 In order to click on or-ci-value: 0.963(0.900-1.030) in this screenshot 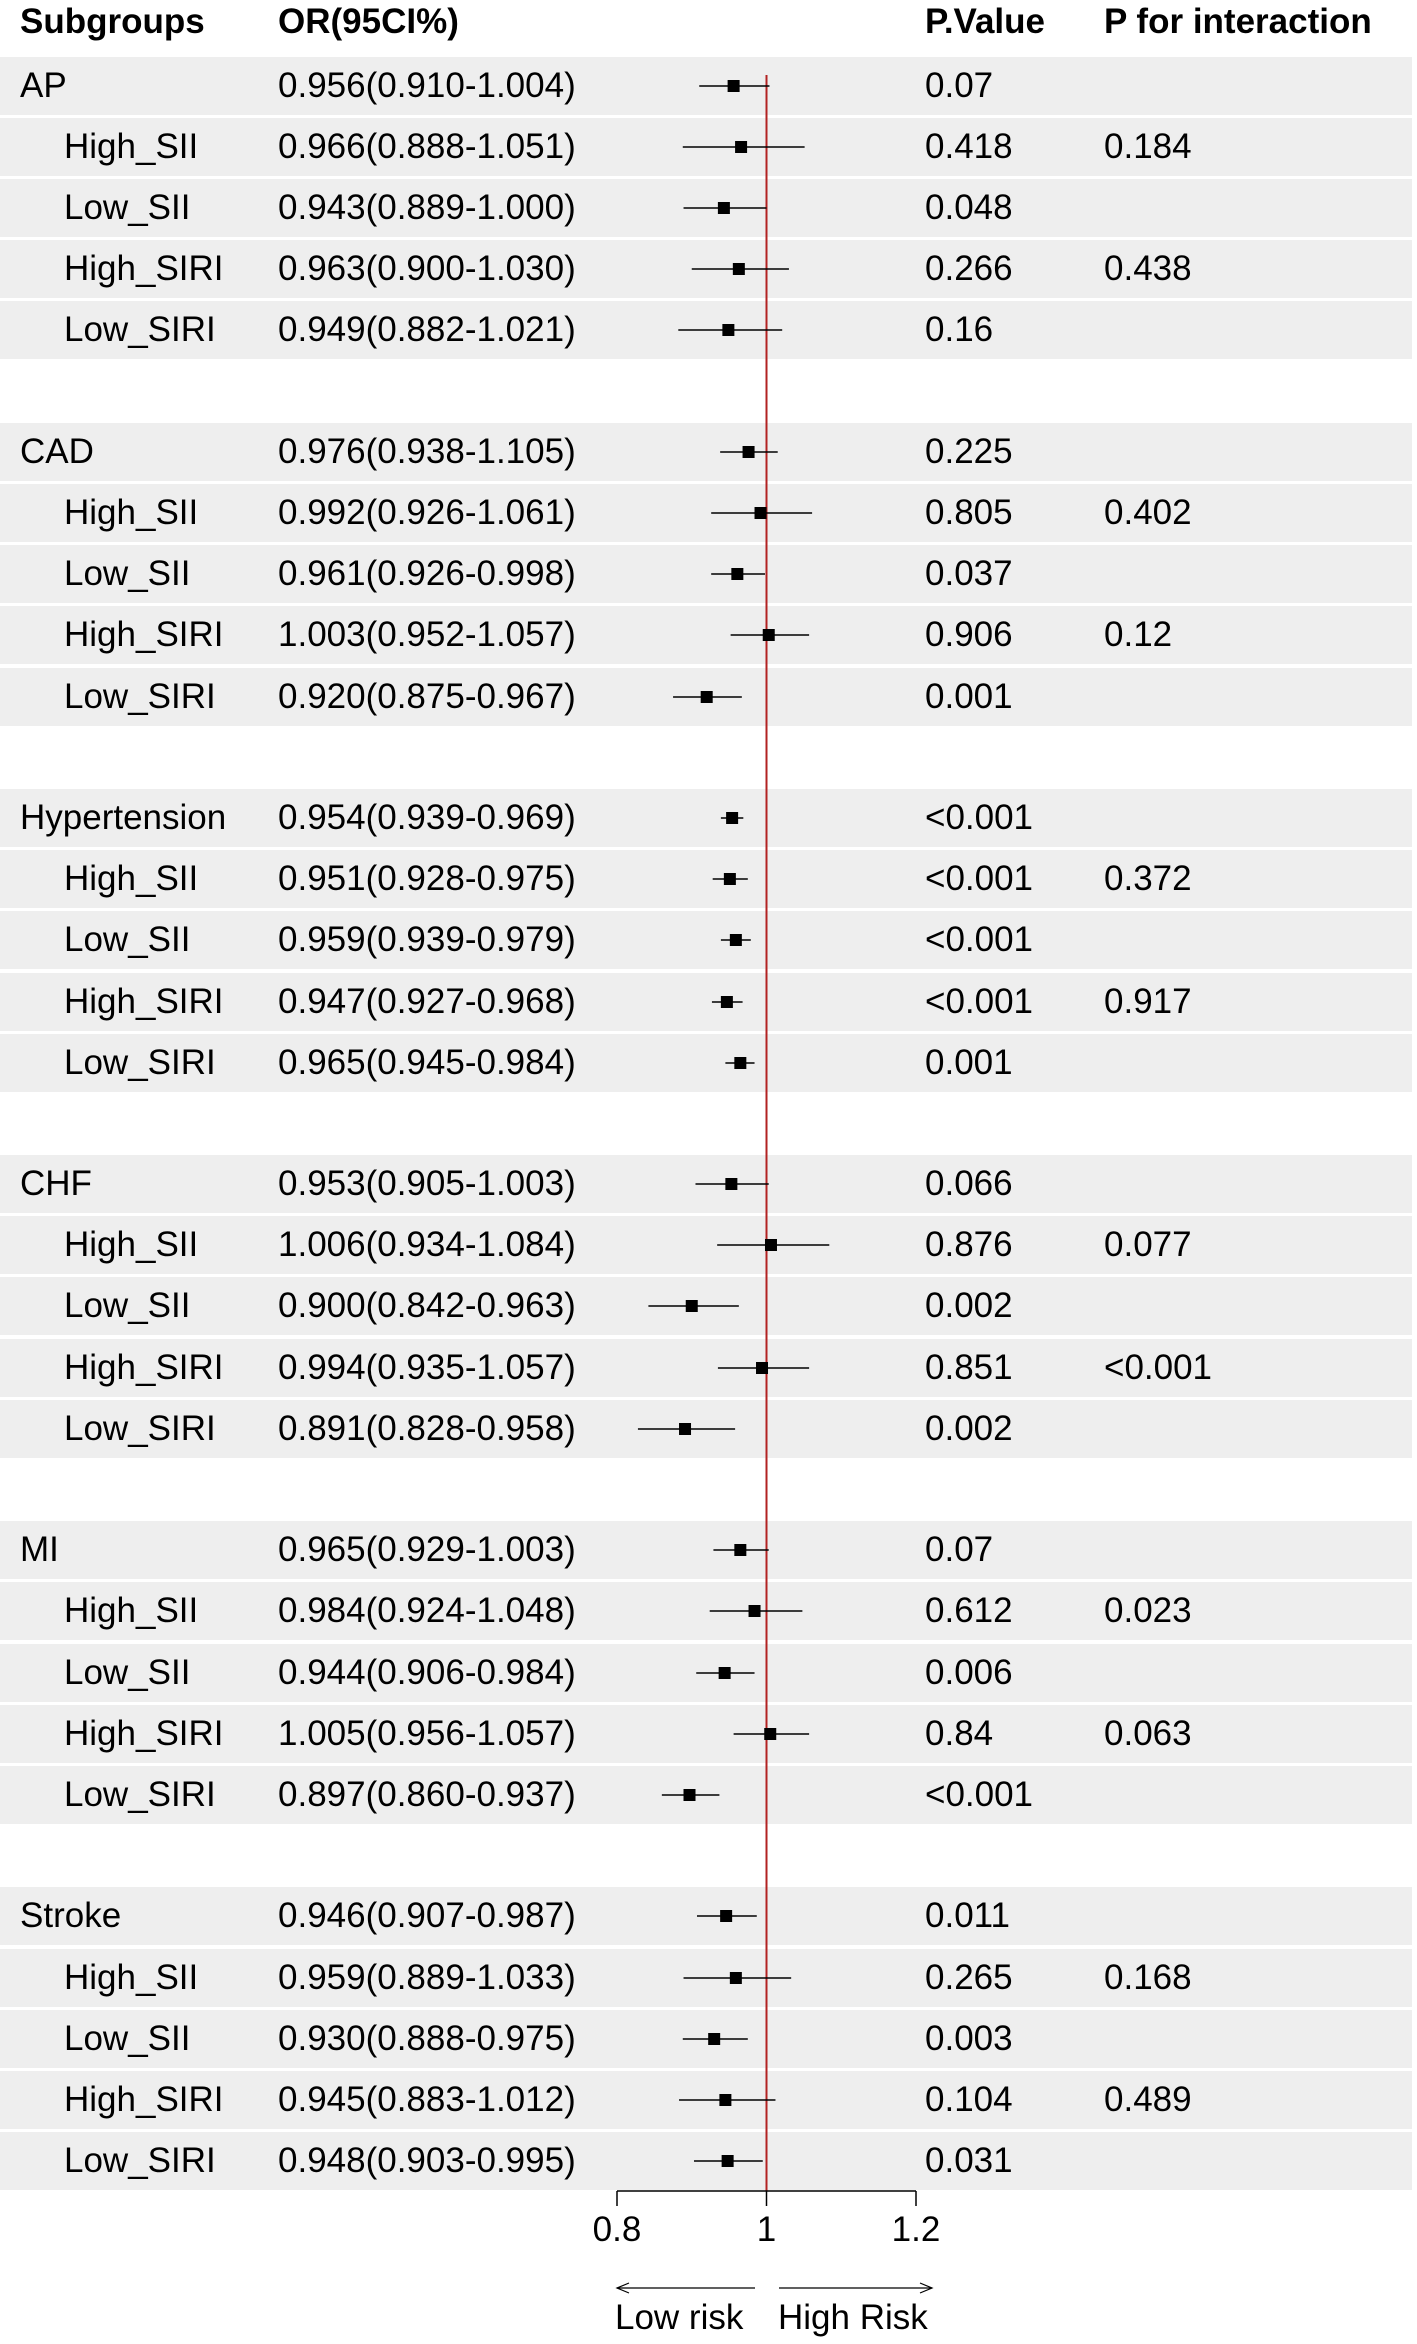, I will do `click(427, 268)`.